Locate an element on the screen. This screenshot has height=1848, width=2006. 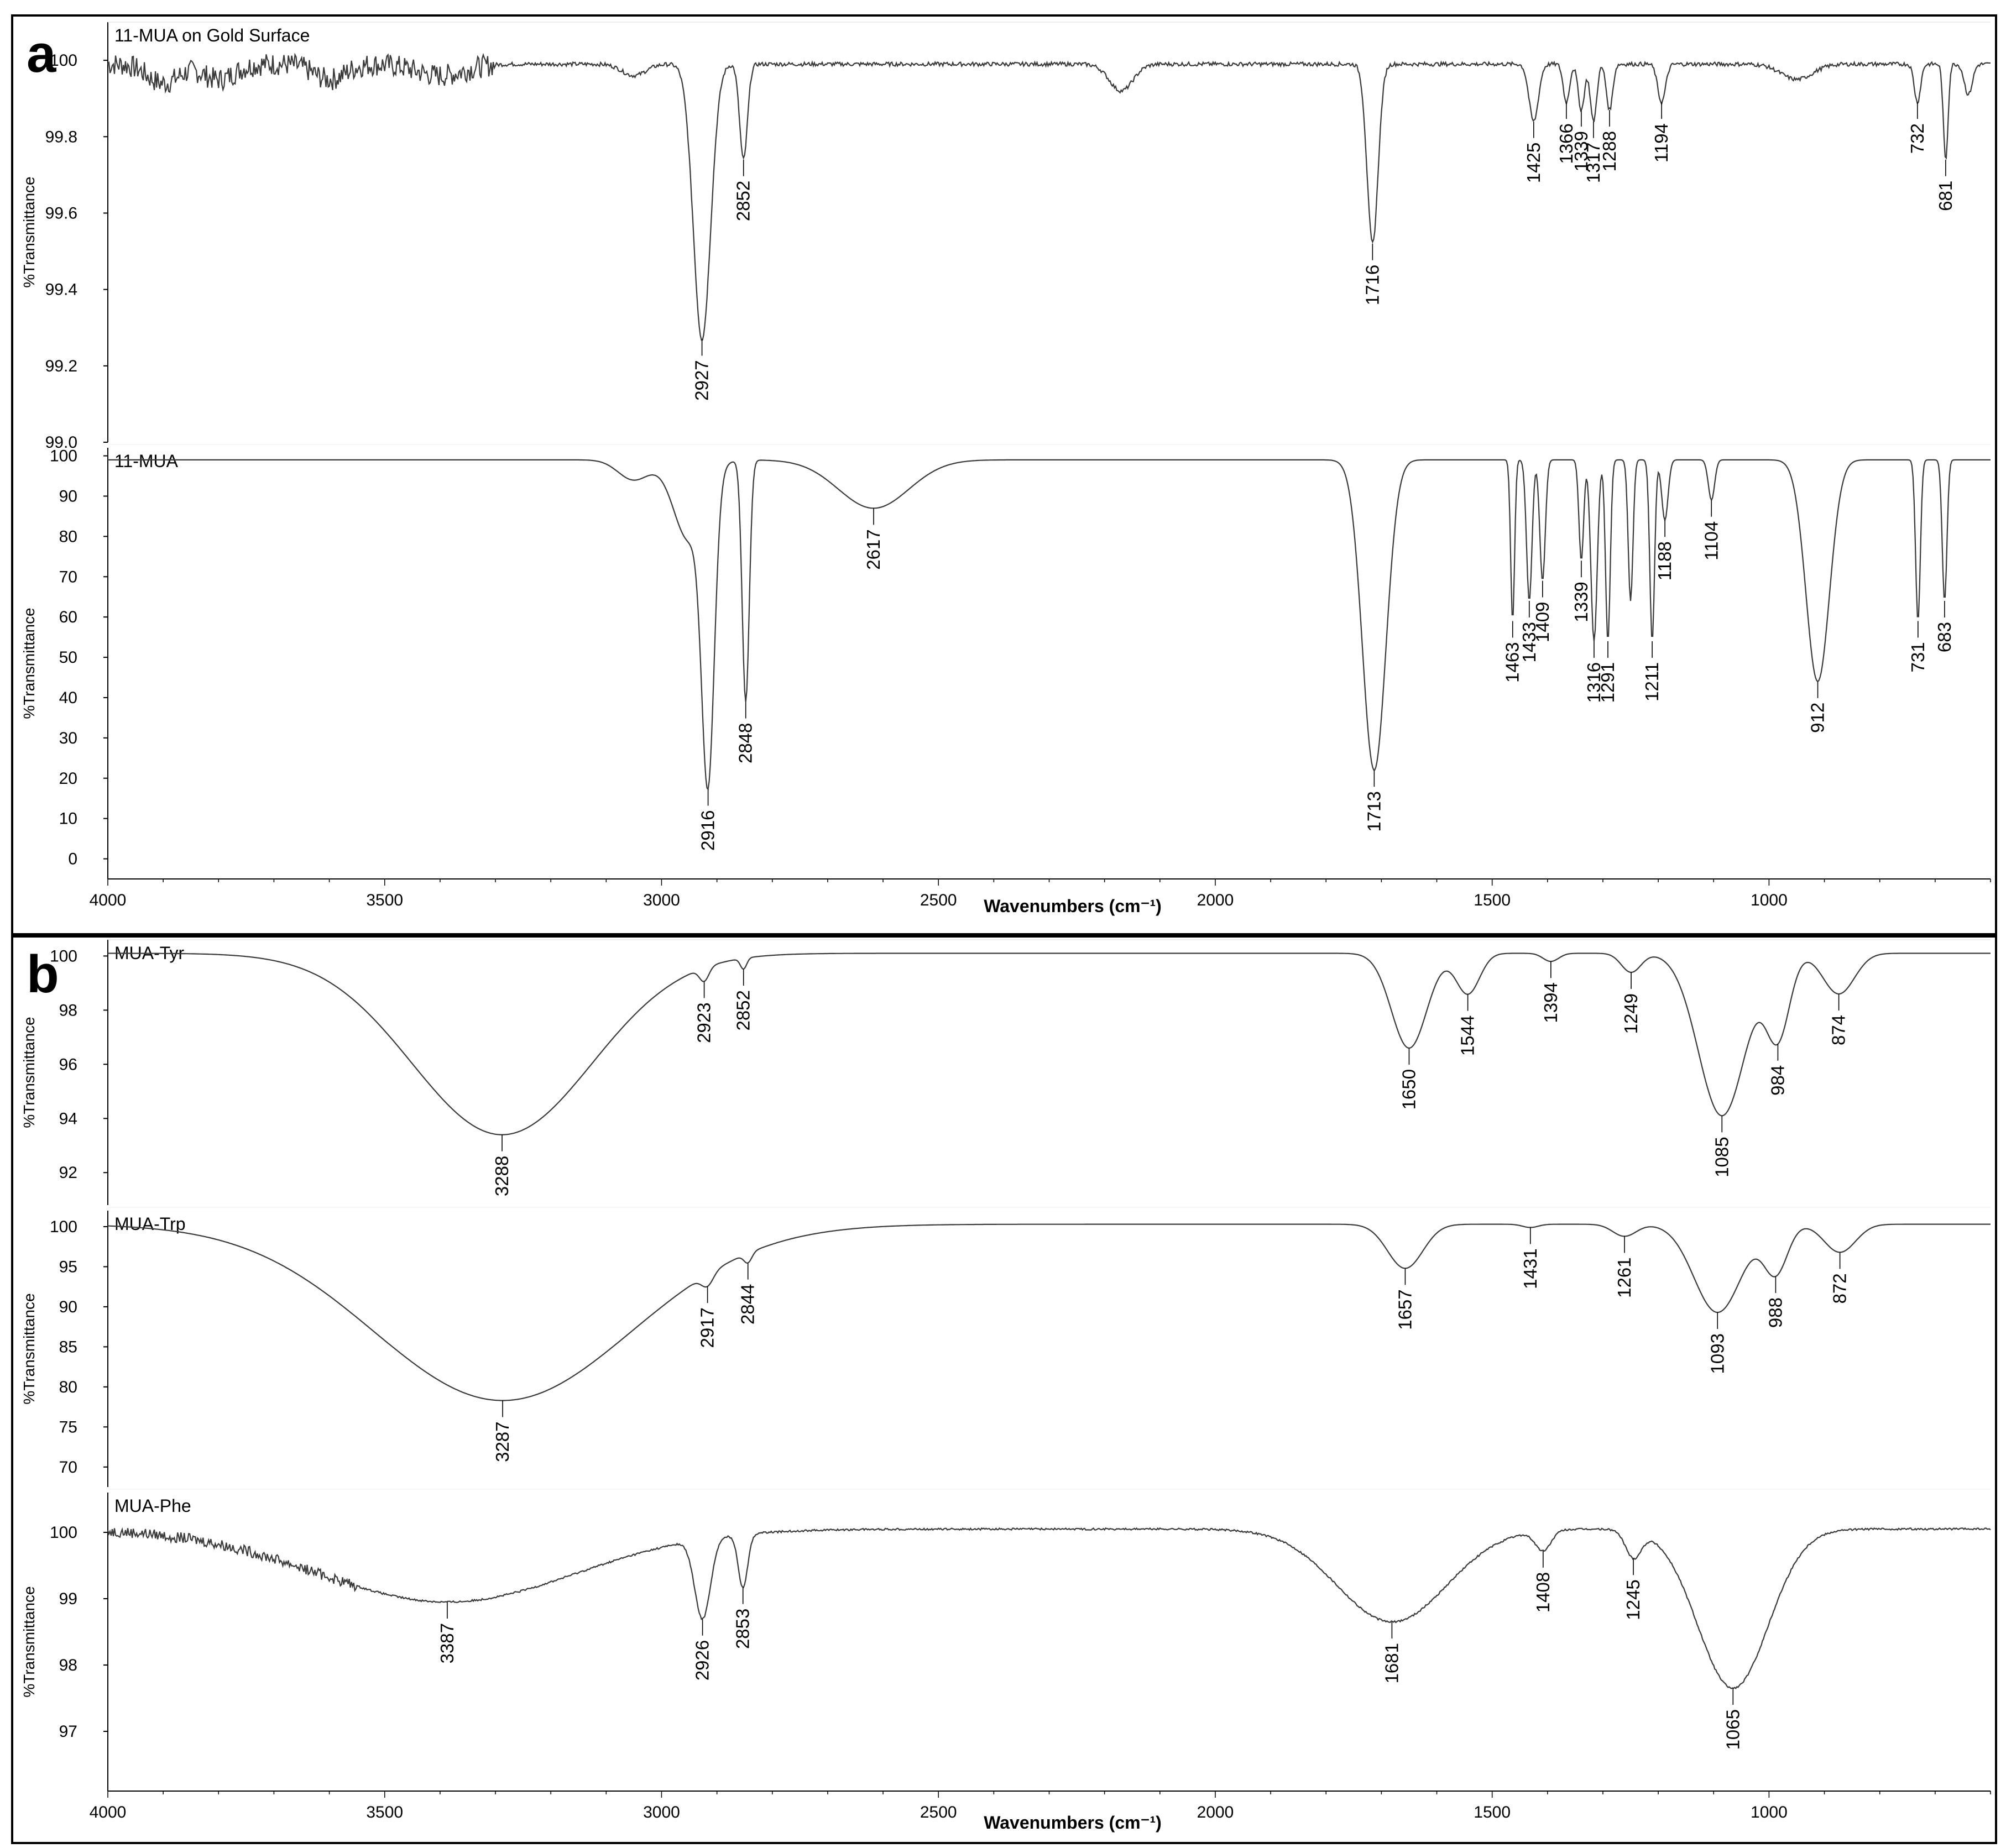
y-tick-label: 40 is located at coordinates (68, 698).